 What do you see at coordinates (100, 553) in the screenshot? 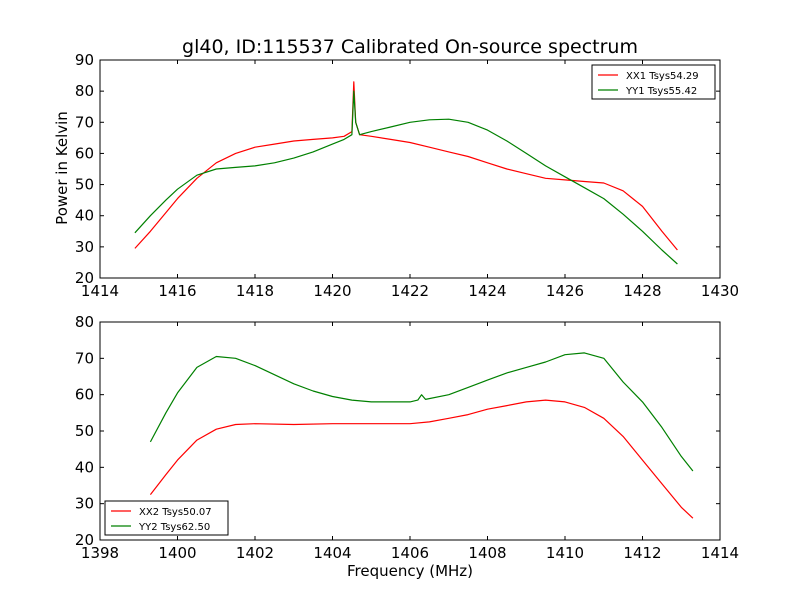
I see `x-tick-label: 1398` at bounding box center [100, 553].